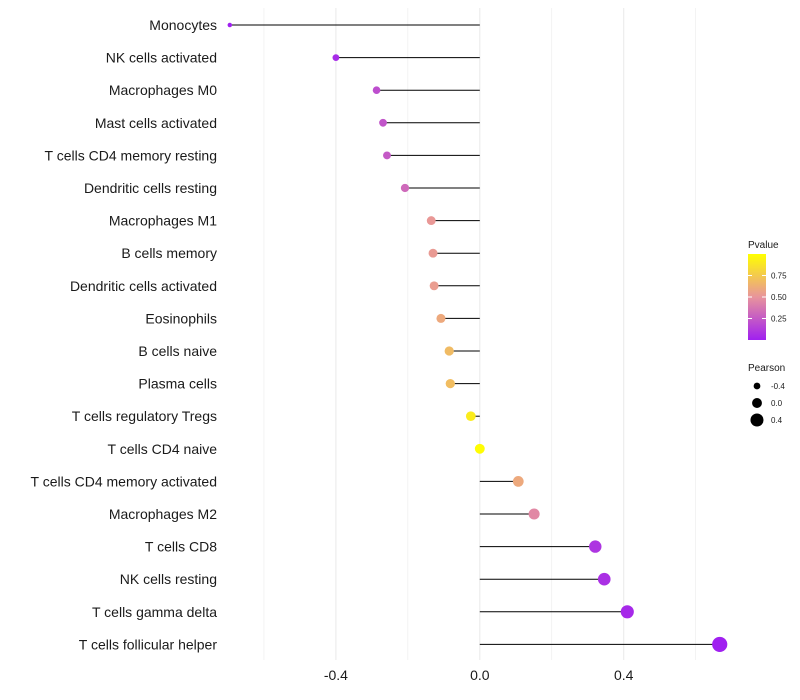  What do you see at coordinates (144, 416) in the screenshot?
I see `category-label-12: T cells regulatory Tregs` at bounding box center [144, 416].